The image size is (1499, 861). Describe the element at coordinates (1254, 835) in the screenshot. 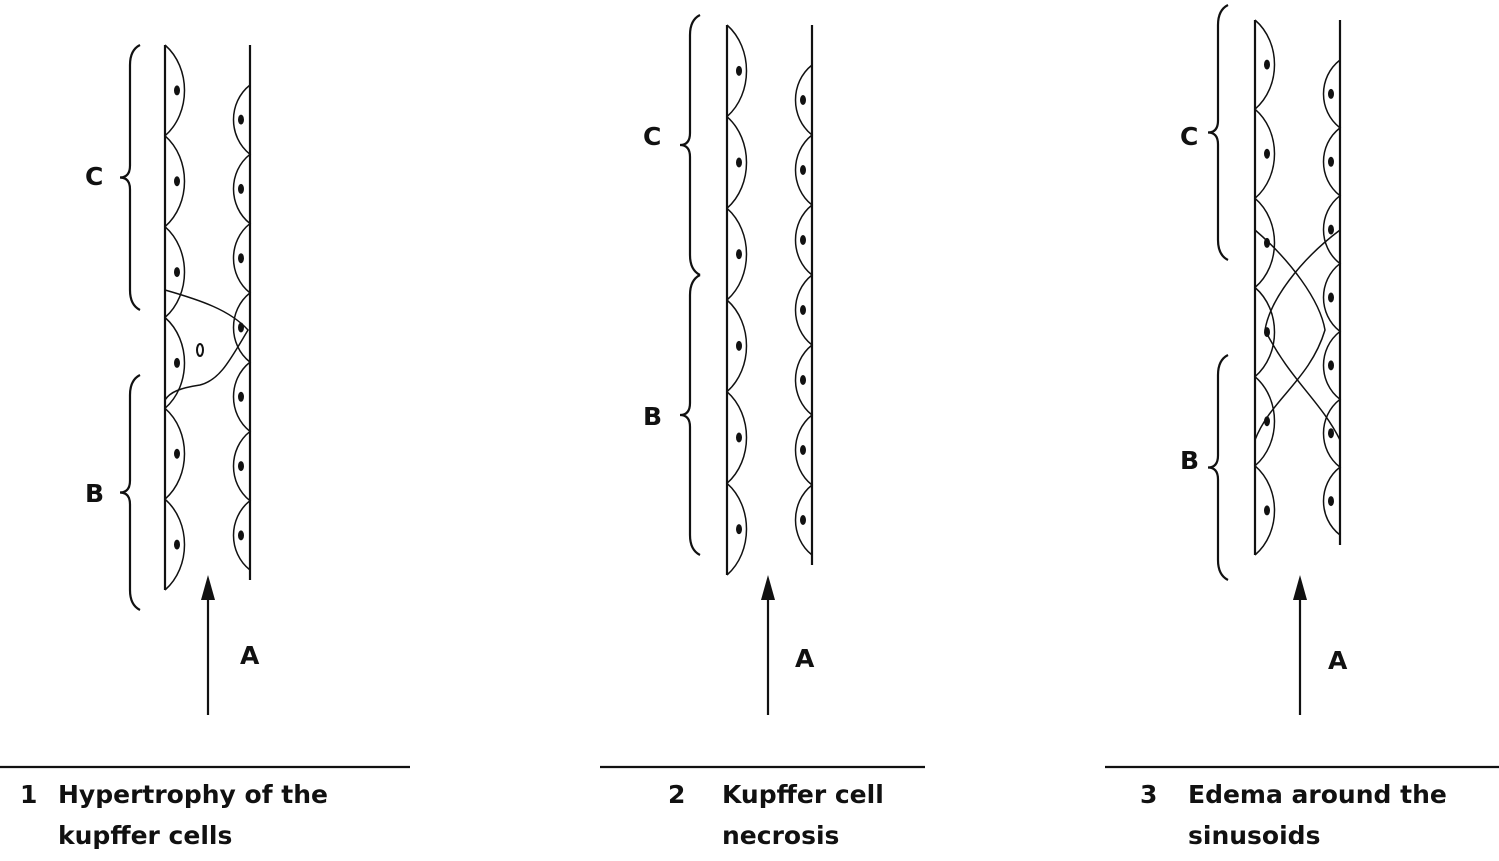

I see `caption: sinusoids` at that location.